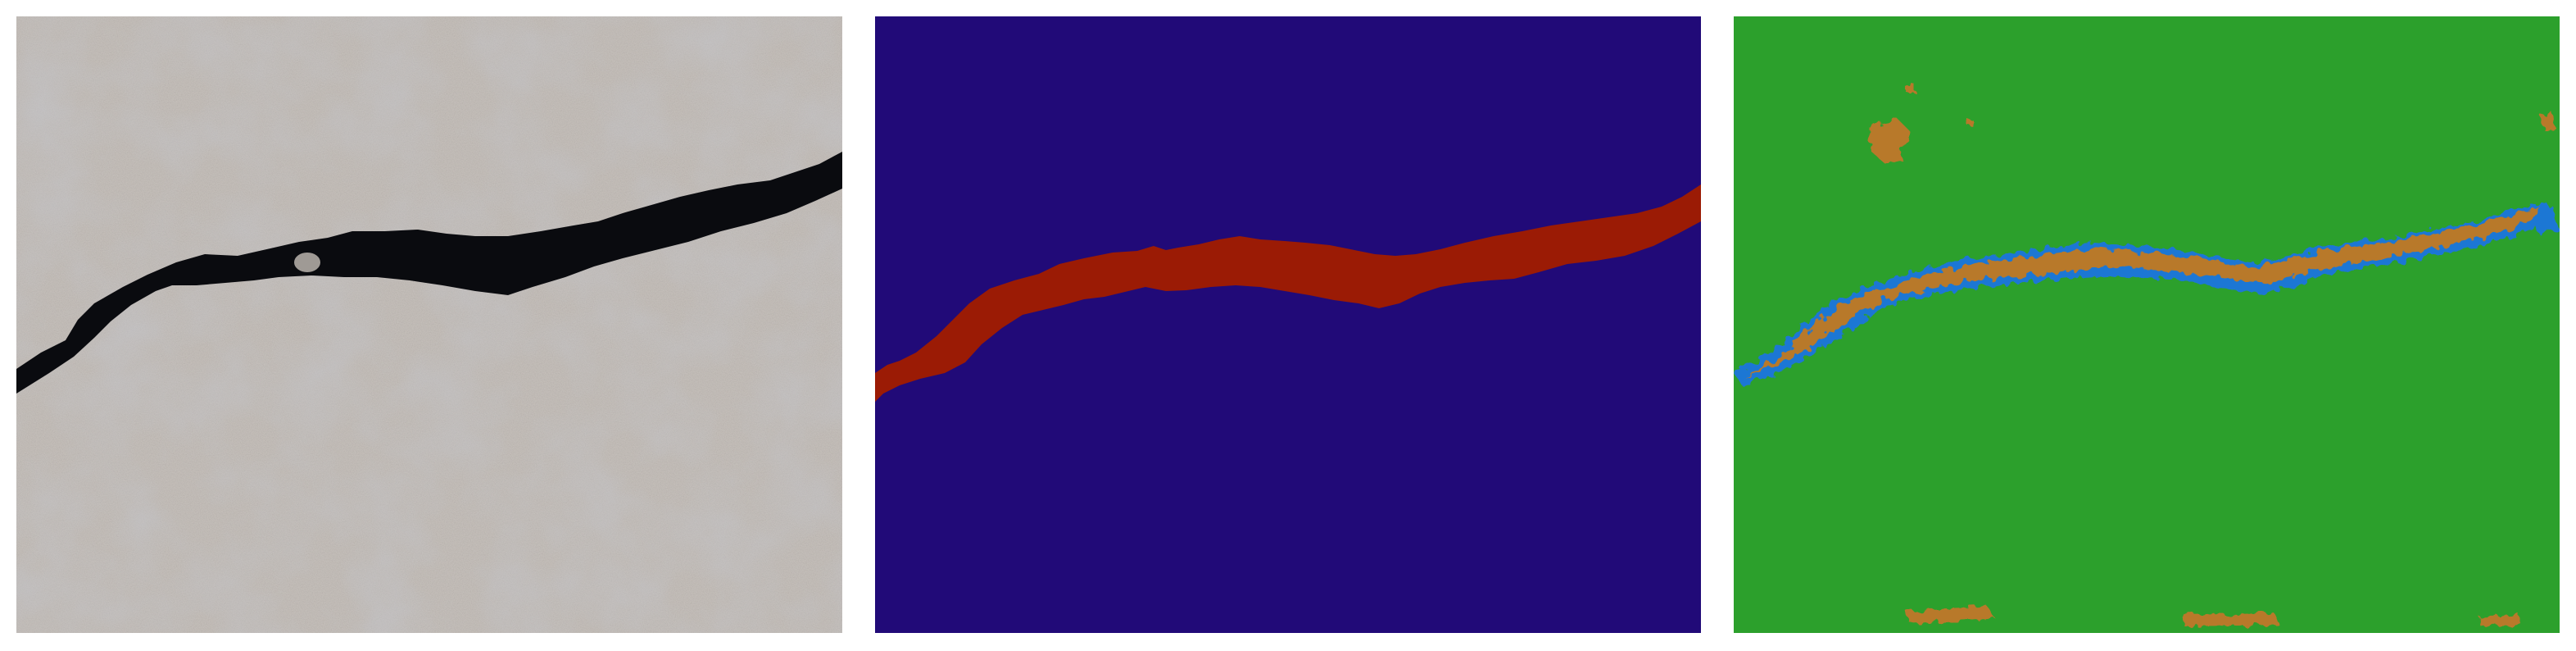 The image size is (2576, 651). What do you see at coordinates (1288, 293) in the screenshot?
I see `mask-crack` at bounding box center [1288, 293].